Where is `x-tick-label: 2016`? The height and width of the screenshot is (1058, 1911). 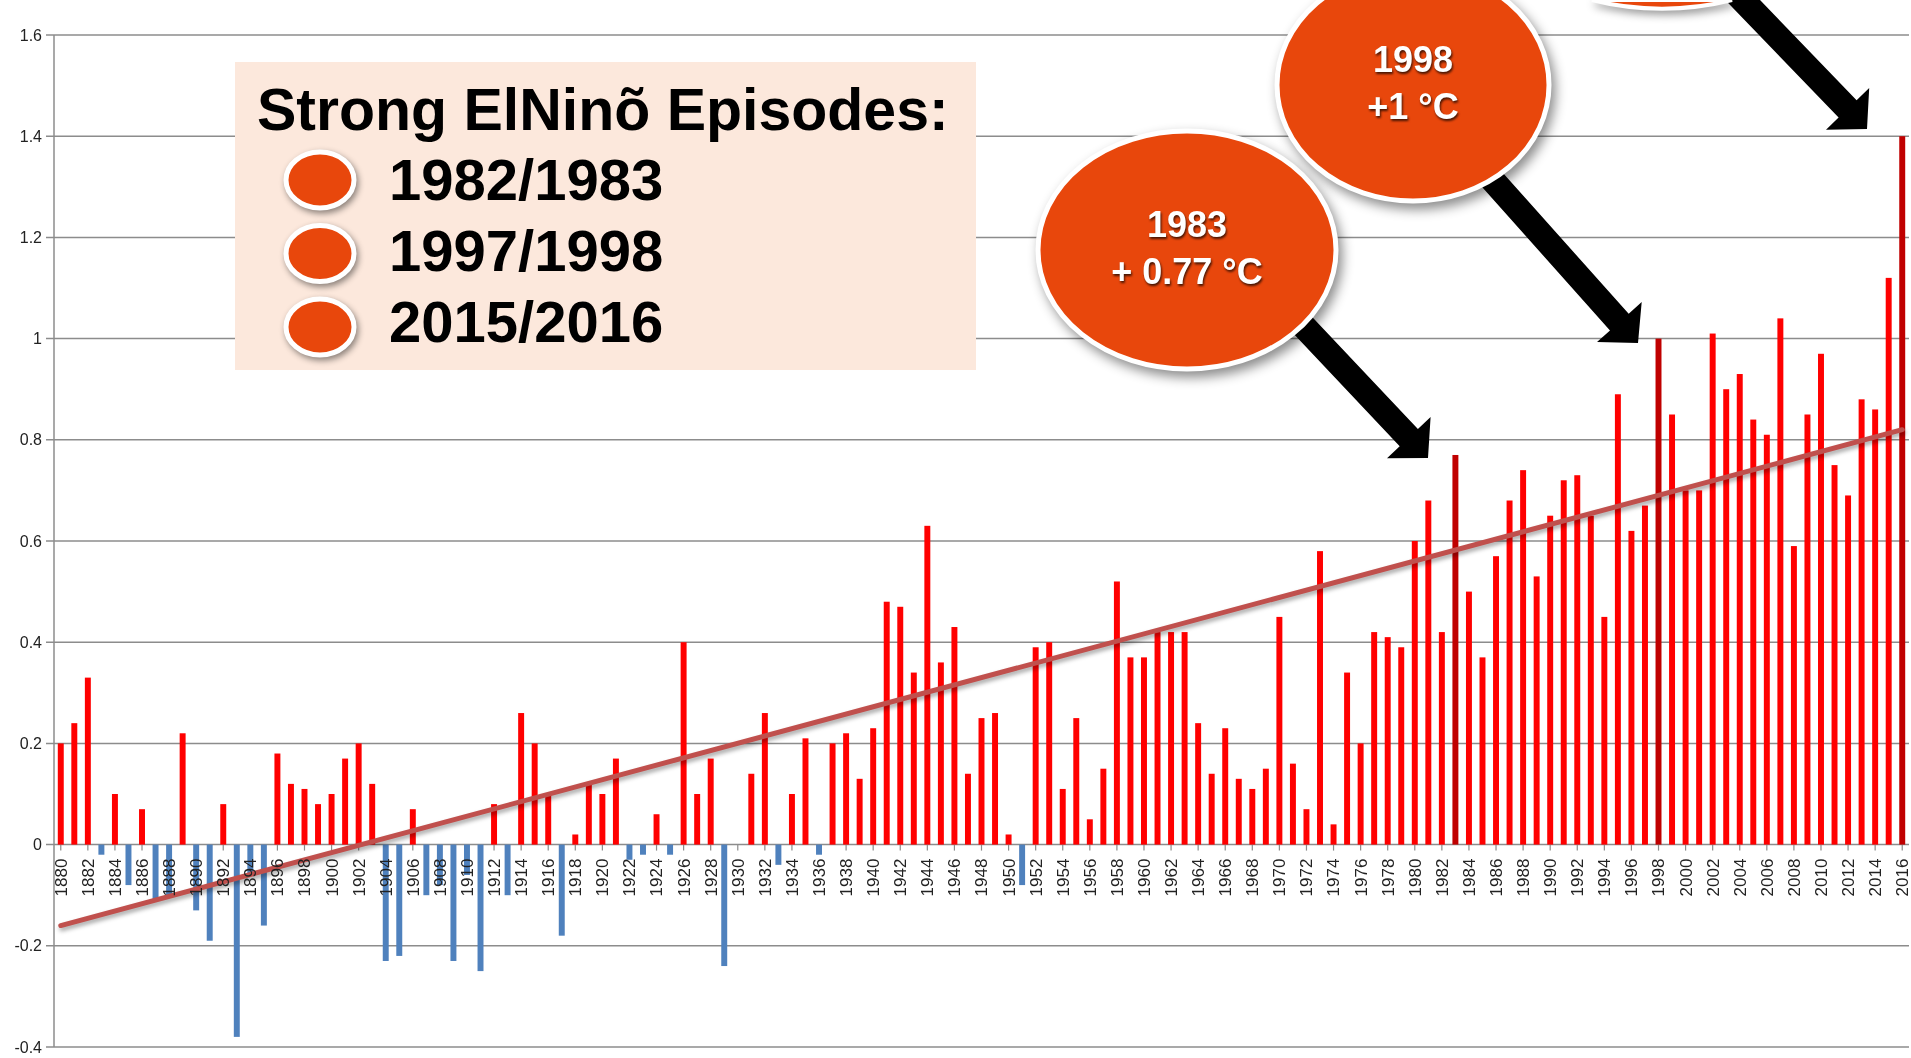 x-tick-label: 2016 is located at coordinates (1902, 877).